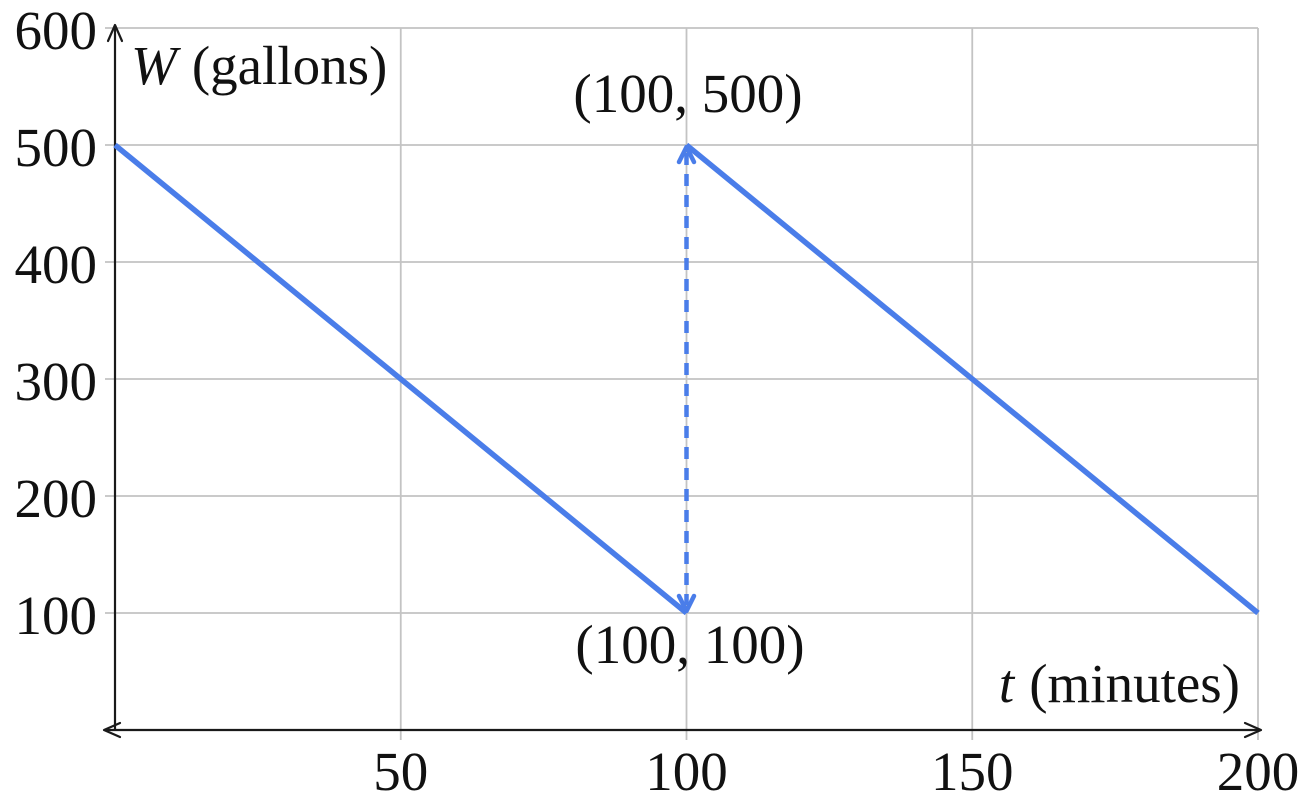 Image resolution: width=1312 pixels, height=800 pixels. Describe the element at coordinates (401, 770) in the screenshot. I see `x-tick-label-50: 50` at that location.